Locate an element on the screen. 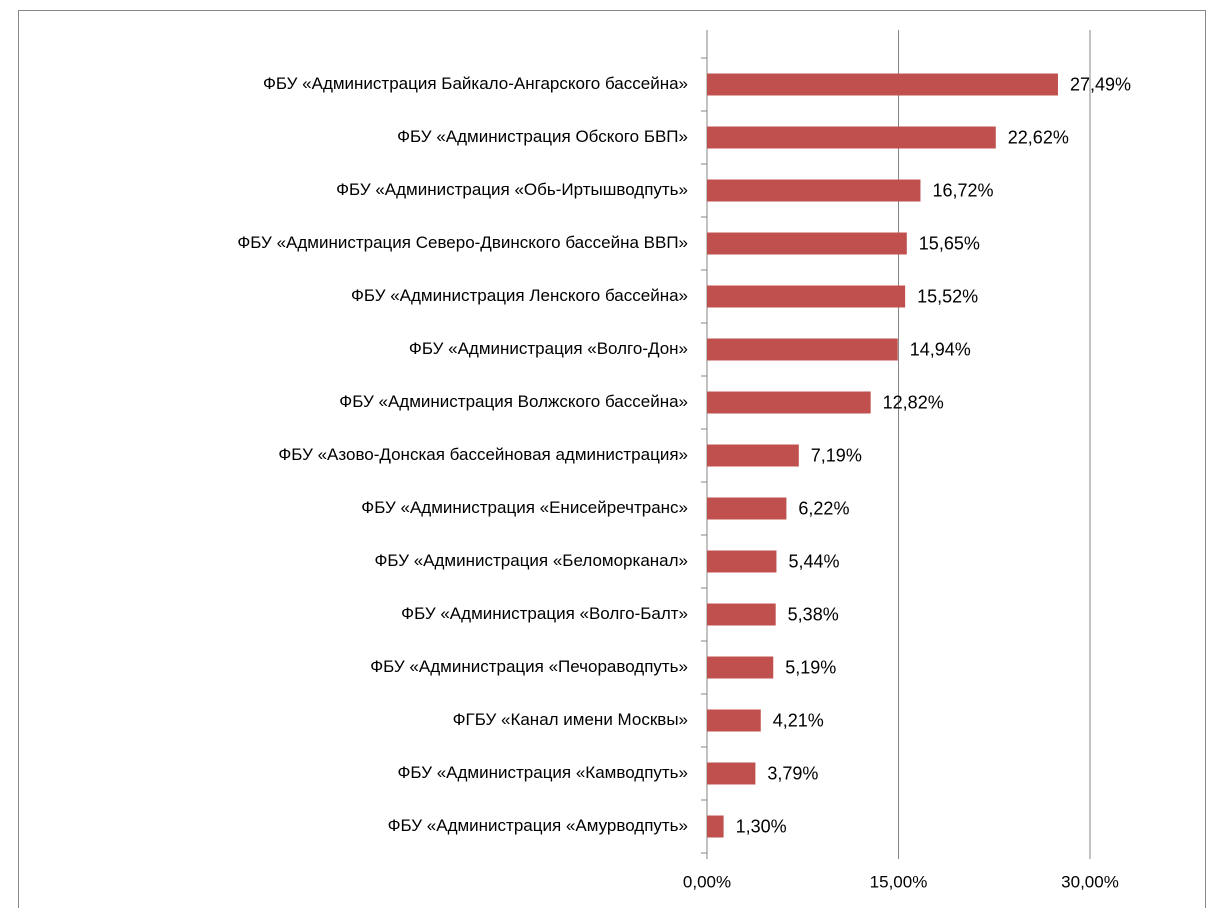 This screenshot has height=908, width=1221. y-tick-label: ФБУ «Администрация «Беломорканал» is located at coordinates (532, 560).